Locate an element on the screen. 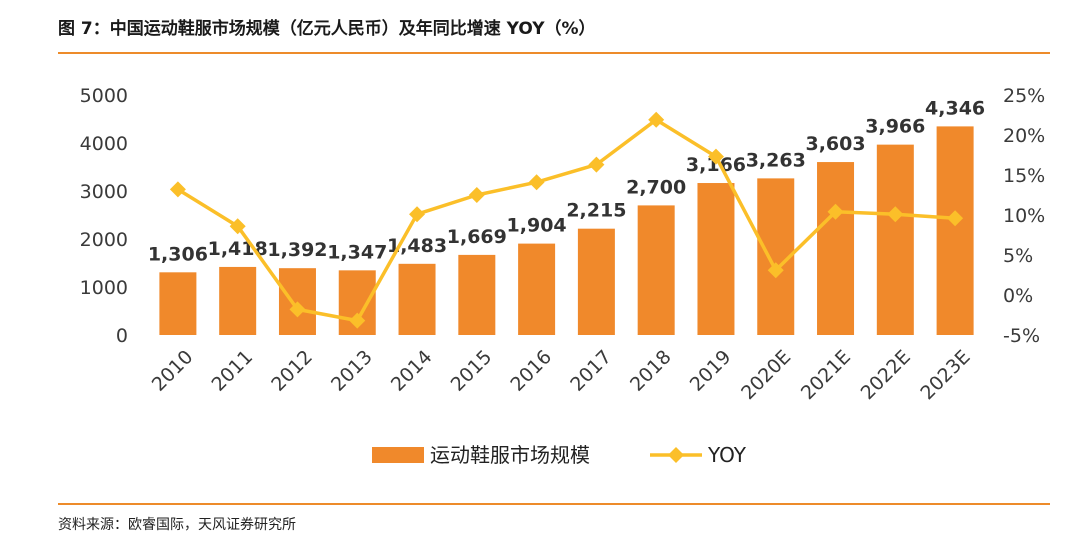  y-left-tick-label: 3000 is located at coordinates (104, 192).